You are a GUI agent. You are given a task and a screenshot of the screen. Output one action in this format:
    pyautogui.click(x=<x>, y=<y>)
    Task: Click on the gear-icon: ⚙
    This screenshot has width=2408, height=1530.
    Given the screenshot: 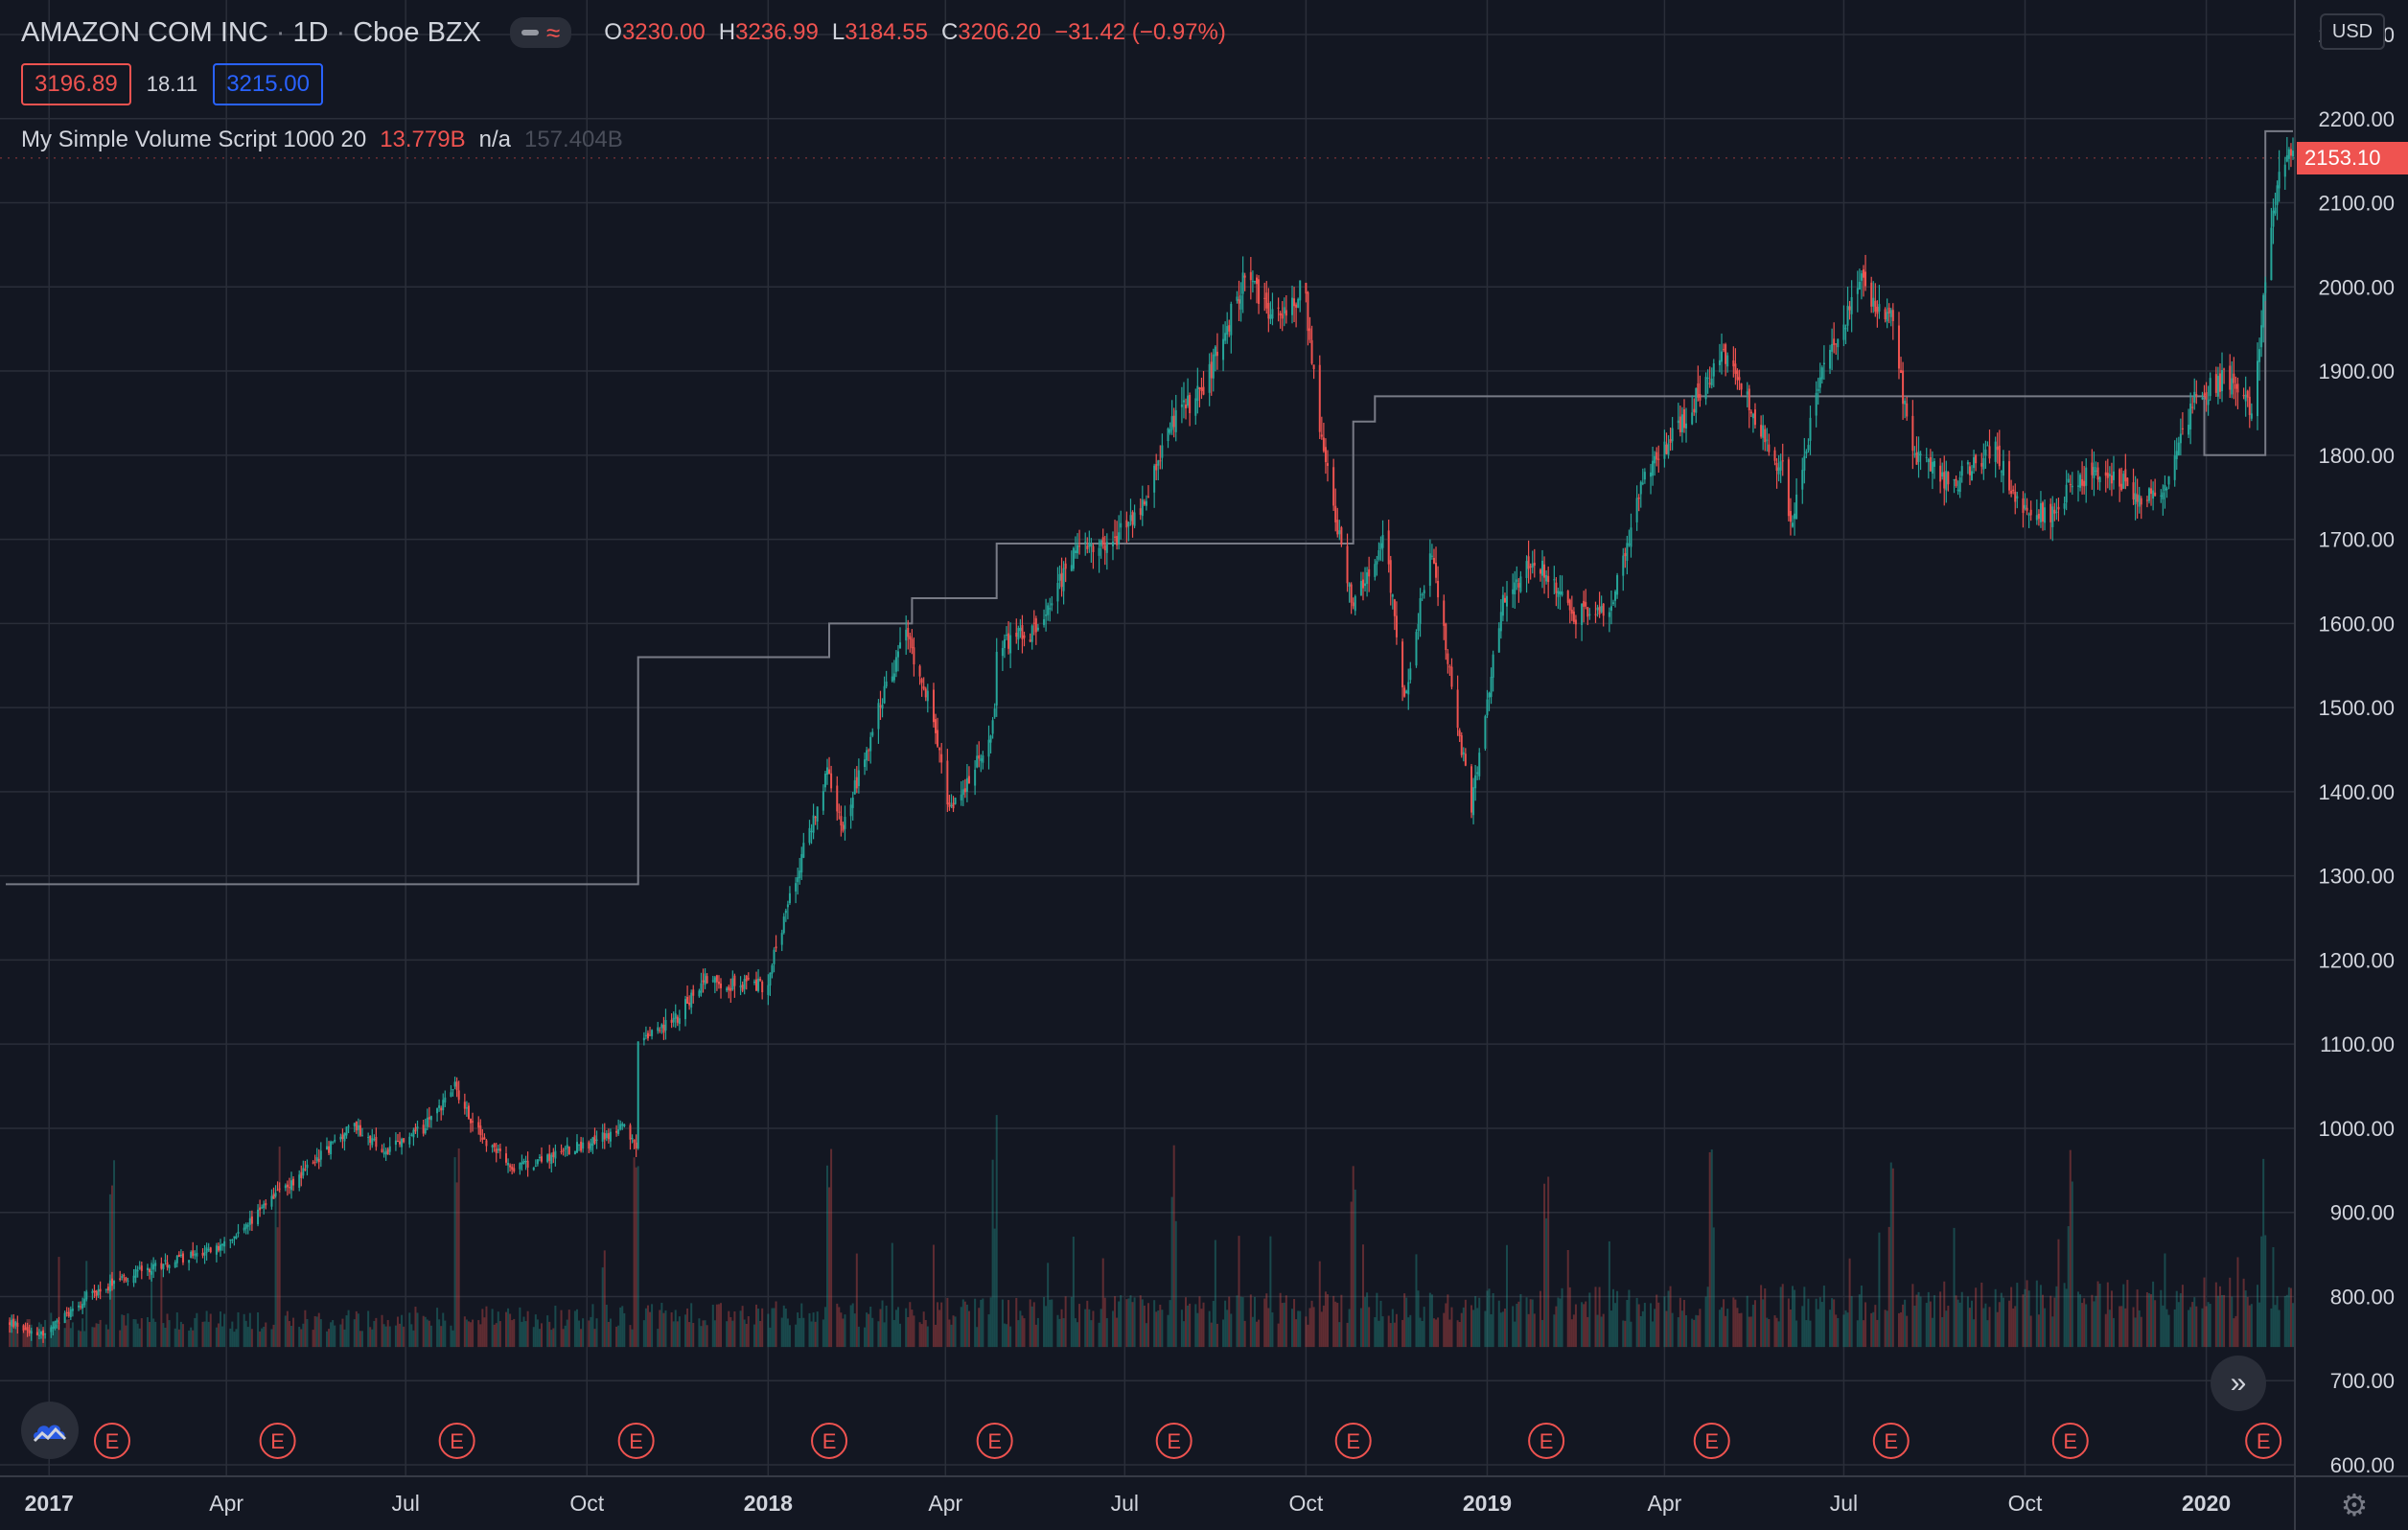 What is the action you would take?
    pyautogui.click(x=2354, y=1505)
    